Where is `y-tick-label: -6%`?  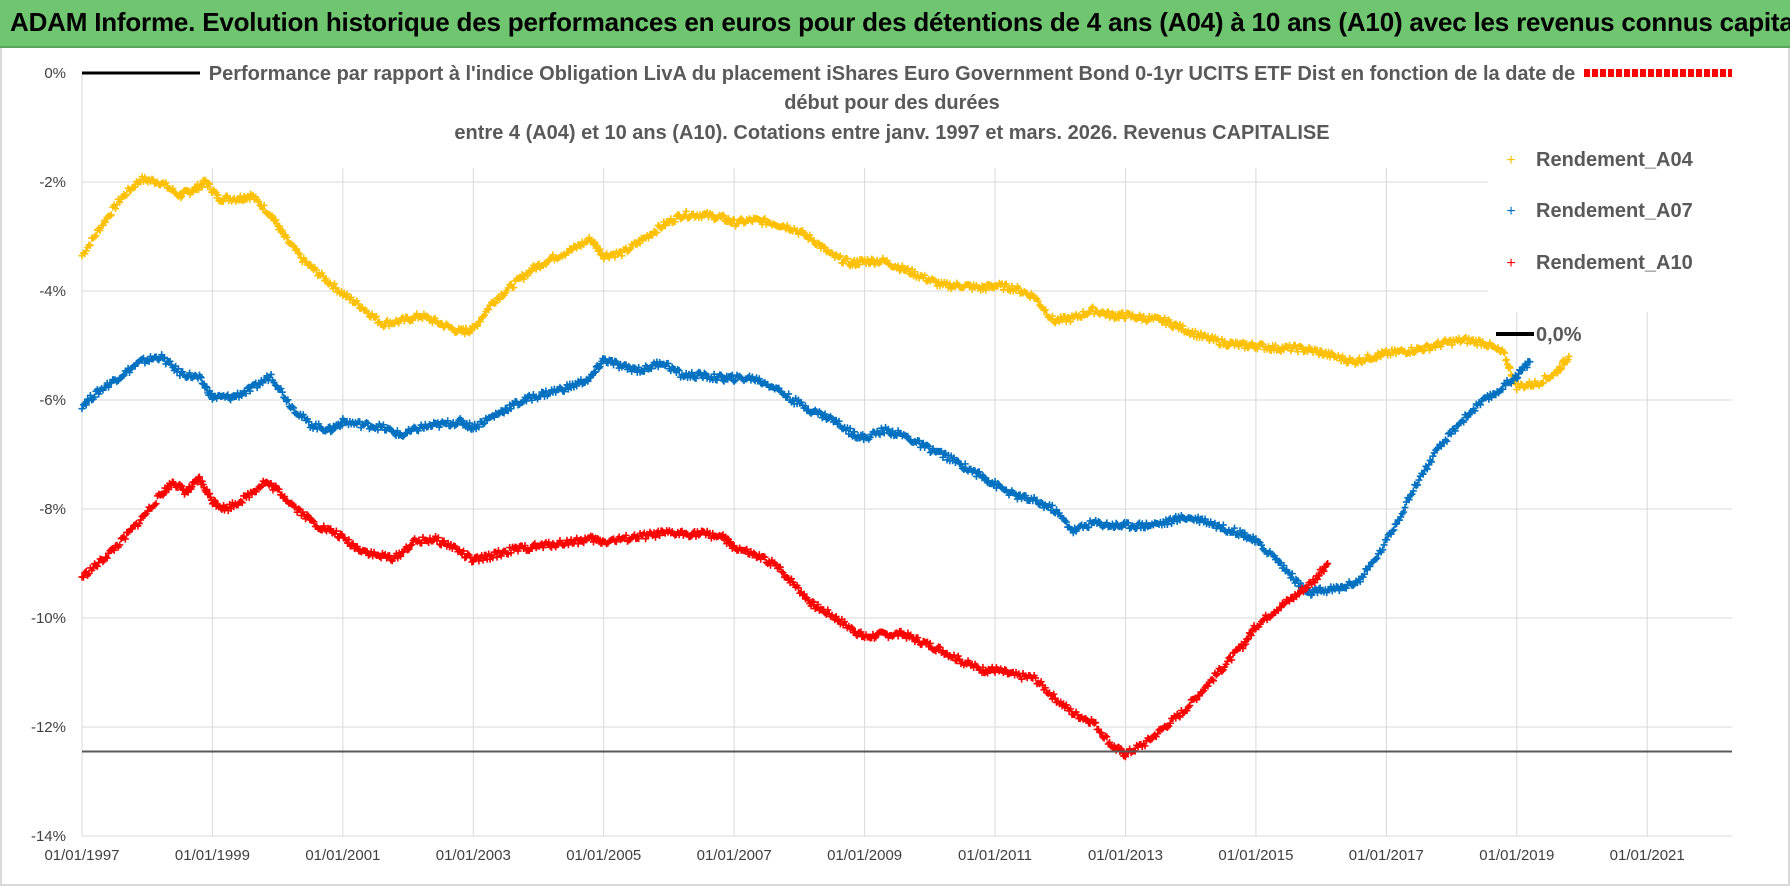 y-tick-label: -6% is located at coordinates (52, 400).